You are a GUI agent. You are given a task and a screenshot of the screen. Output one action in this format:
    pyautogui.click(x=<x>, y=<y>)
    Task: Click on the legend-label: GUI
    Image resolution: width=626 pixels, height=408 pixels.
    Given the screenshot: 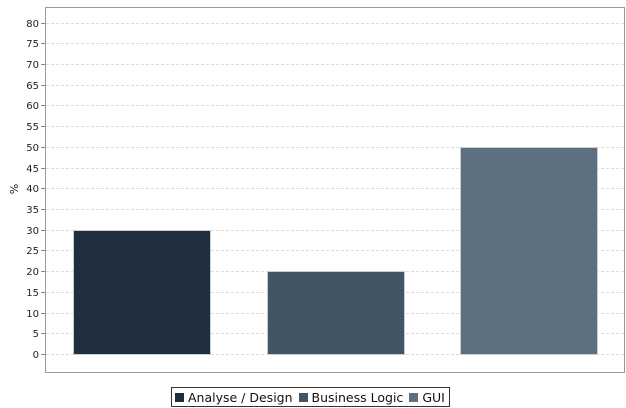 What is the action you would take?
    pyautogui.click(x=433, y=397)
    